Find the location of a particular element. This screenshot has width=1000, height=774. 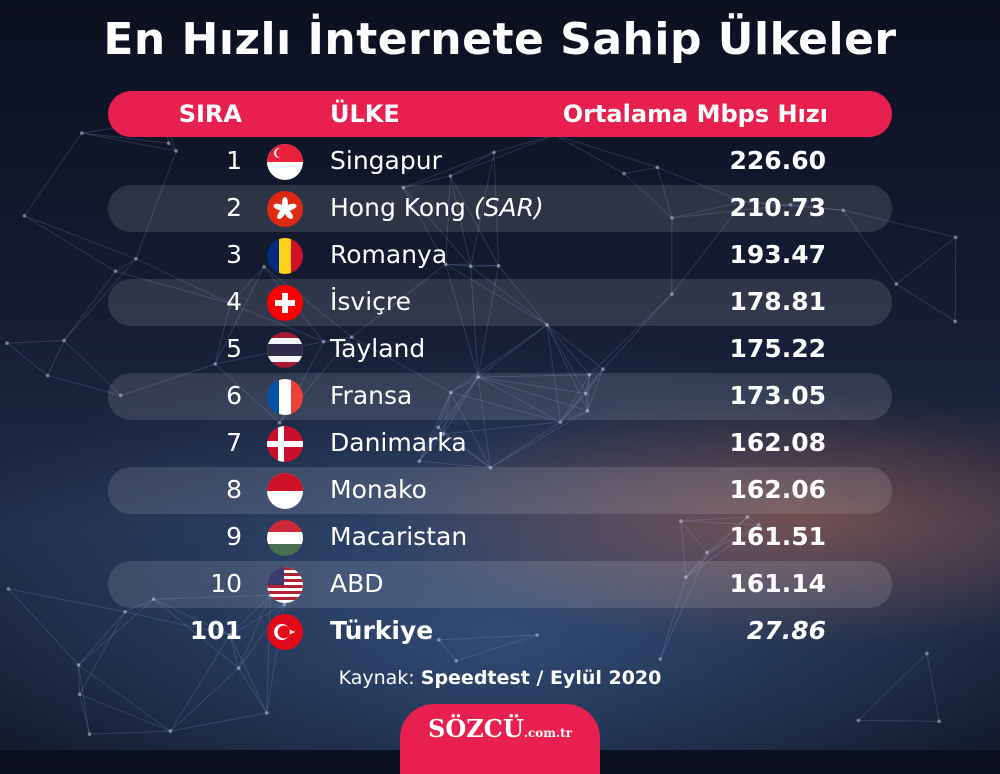

thailand-flag-icon is located at coordinates (285, 350).